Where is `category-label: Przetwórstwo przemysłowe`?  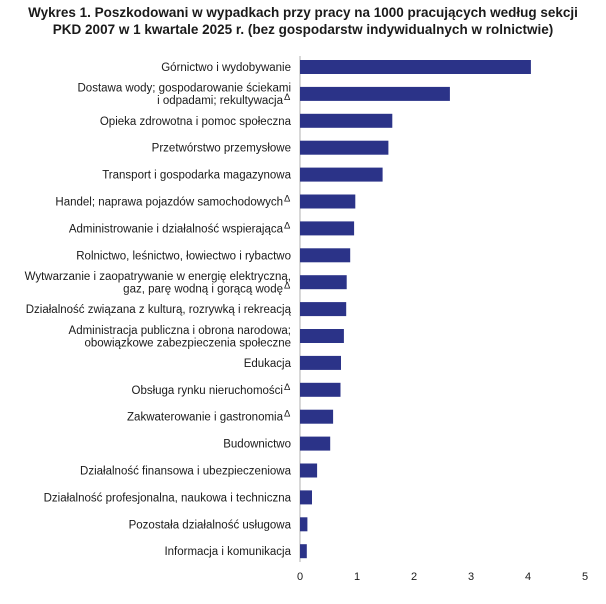 category-label: Przetwórstwo przemysłowe is located at coordinates (221, 149).